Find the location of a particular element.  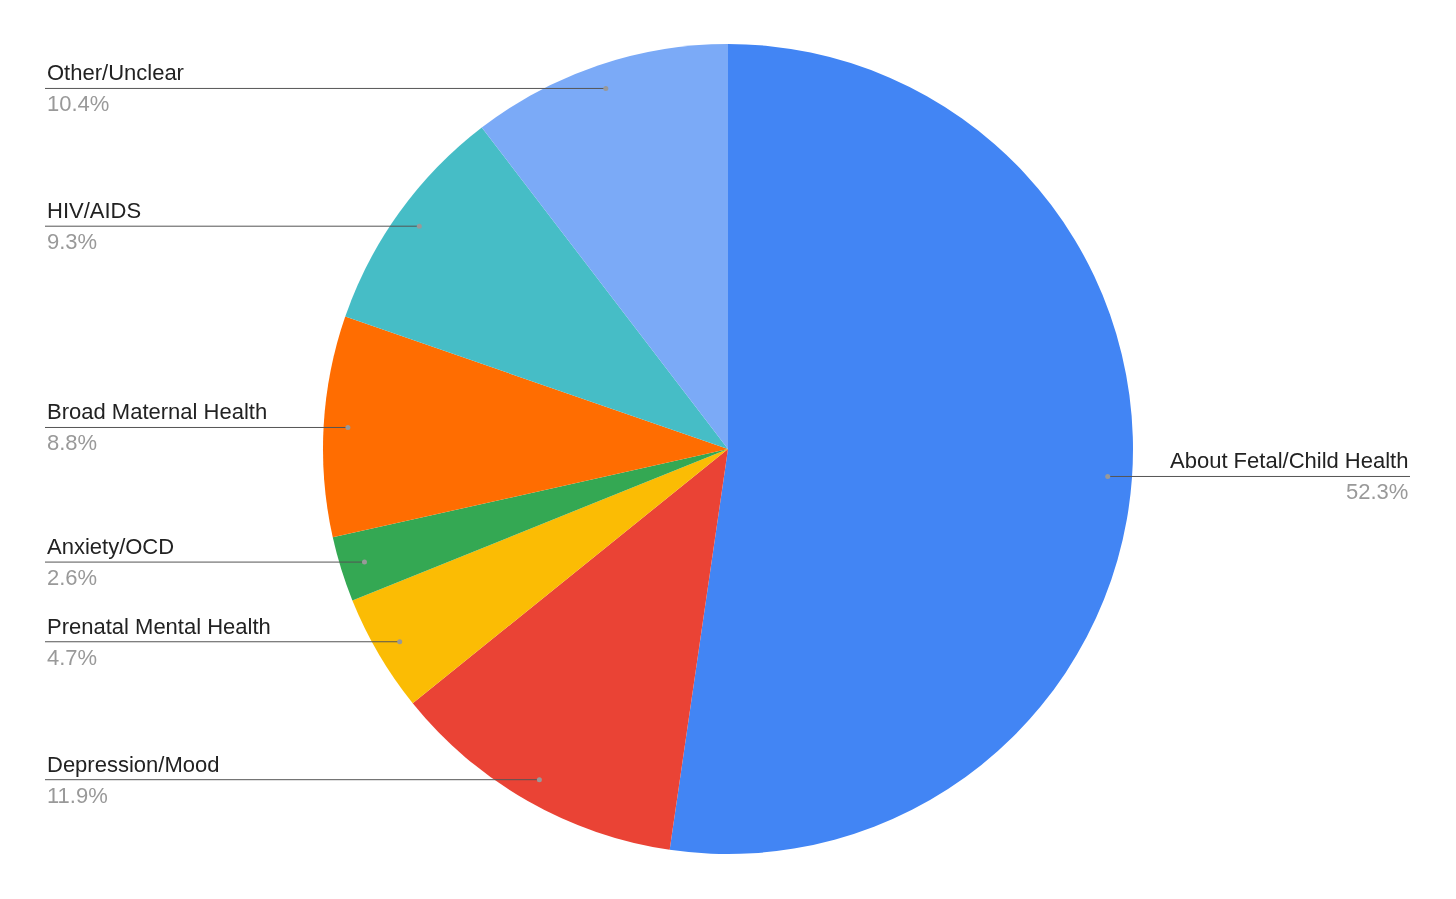

slice-label: Other/Unclear is located at coordinates (115, 72).